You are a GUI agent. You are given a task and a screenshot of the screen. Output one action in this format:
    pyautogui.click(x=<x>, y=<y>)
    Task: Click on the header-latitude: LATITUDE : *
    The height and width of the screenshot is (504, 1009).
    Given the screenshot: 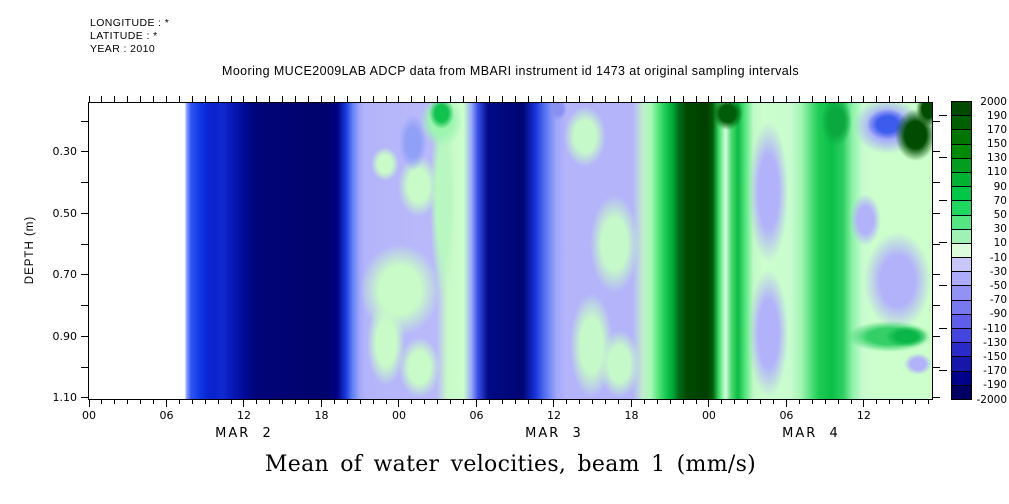 What is the action you would take?
    pyautogui.click(x=124, y=36)
    